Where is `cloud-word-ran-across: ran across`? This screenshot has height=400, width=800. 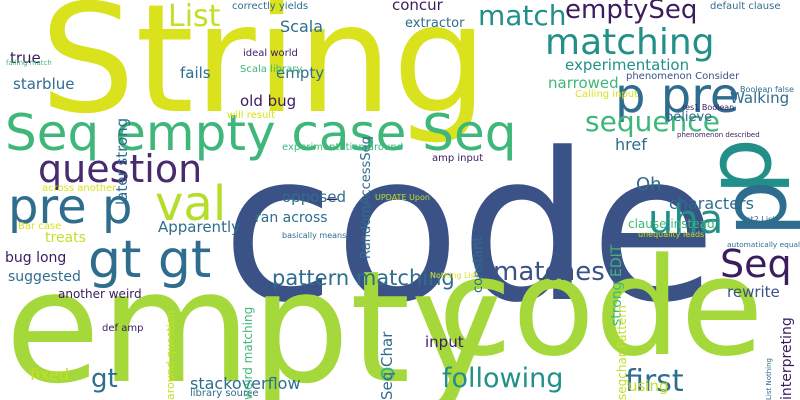 cloud-word-ran-across: ran across is located at coordinates (291, 218).